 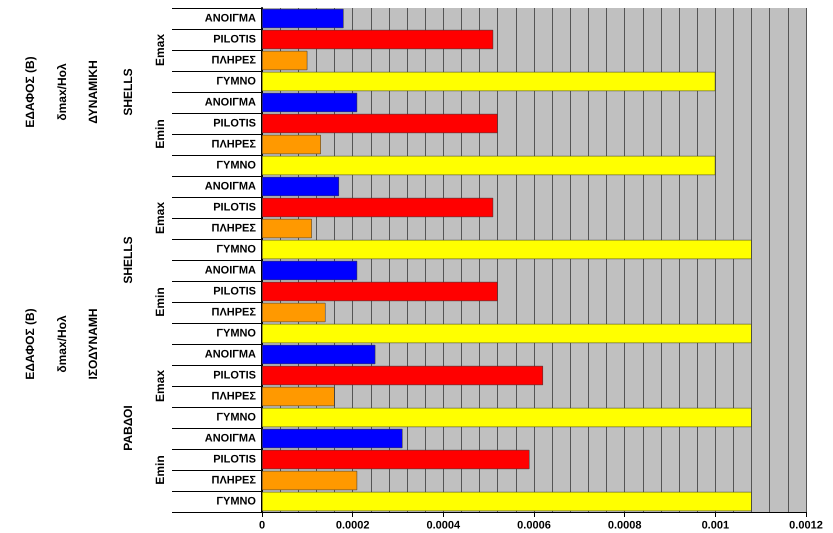 I want to click on x-tick-label: 0.0012, so click(x=806, y=526).